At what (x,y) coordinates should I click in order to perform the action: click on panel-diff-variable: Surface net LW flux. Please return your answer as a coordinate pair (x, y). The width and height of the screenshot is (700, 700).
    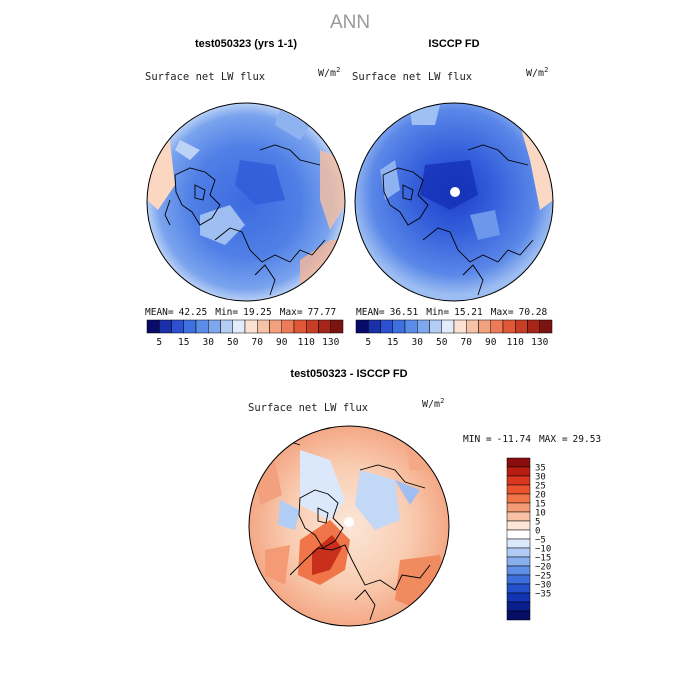
    Looking at the image, I should click on (308, 408).